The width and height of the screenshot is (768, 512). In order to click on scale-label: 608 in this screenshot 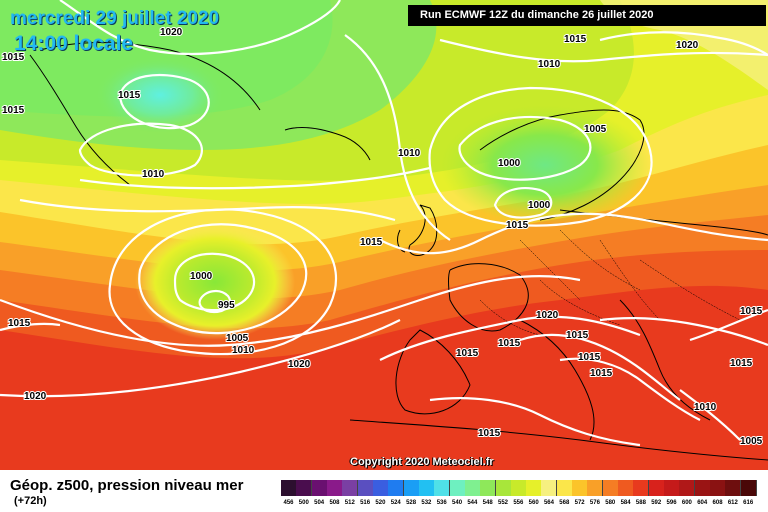, I will do `click(717, 503)`.